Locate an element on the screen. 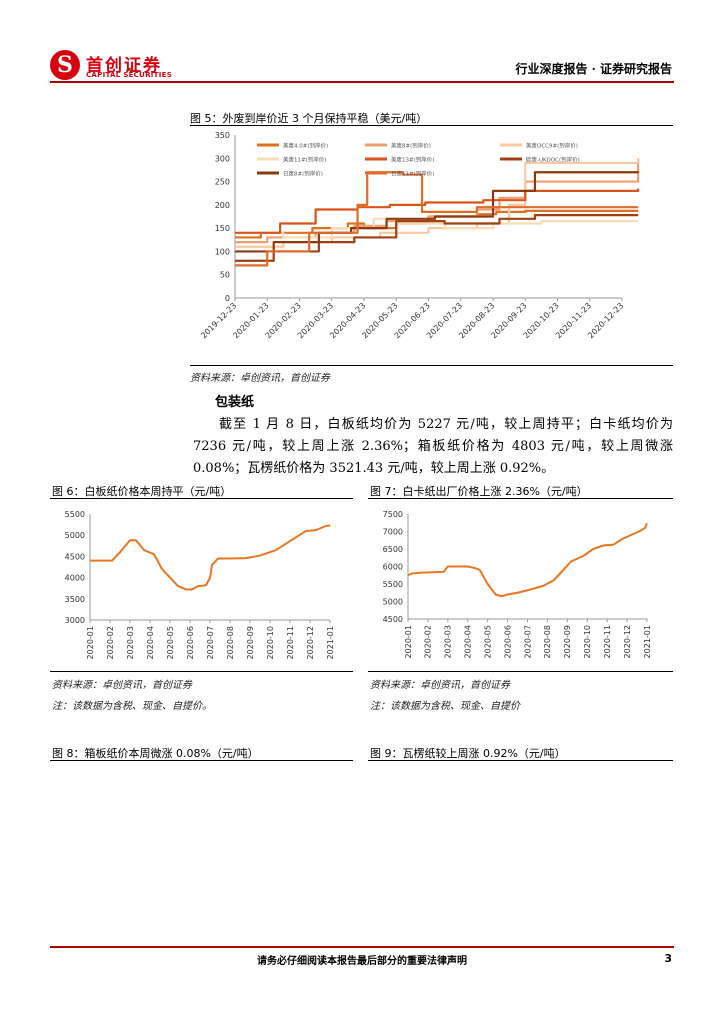 The image size is (724, 1024). figure9-title: 图 9：瓦楞纸较上周涨 0.92%（元/吨） is located at coordinates (468, 753).